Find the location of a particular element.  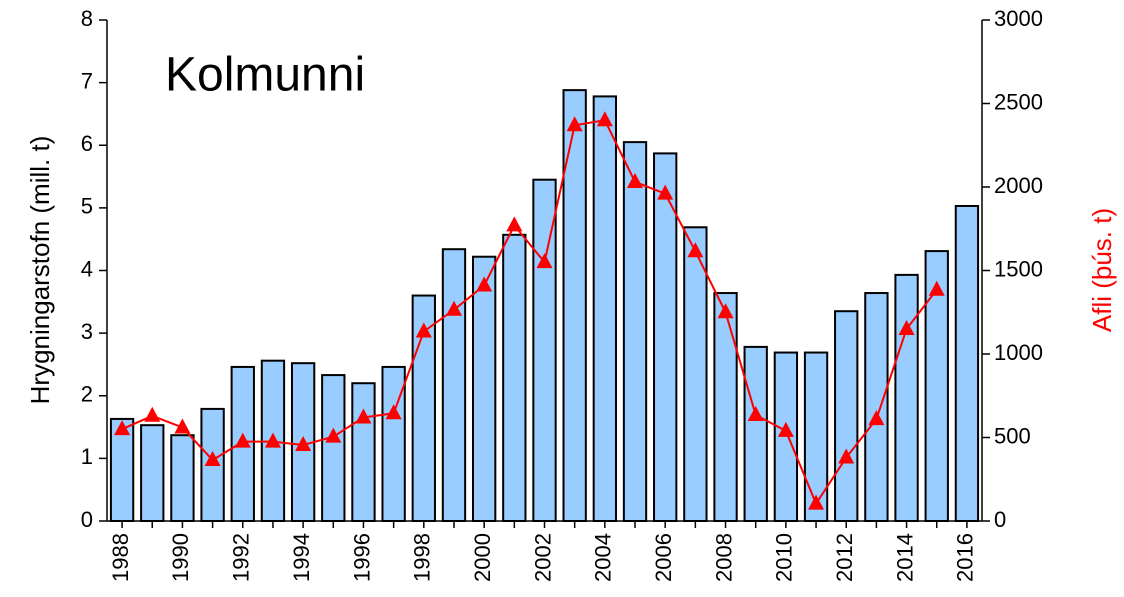

y-tick-label: 3 is located at coordinates (87, 331).